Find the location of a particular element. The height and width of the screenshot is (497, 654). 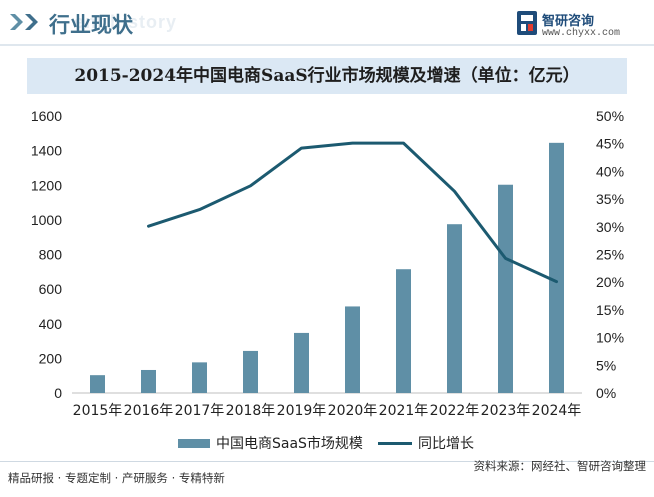

x-tick-label: 2023年 is located at coordinates (506, 411).